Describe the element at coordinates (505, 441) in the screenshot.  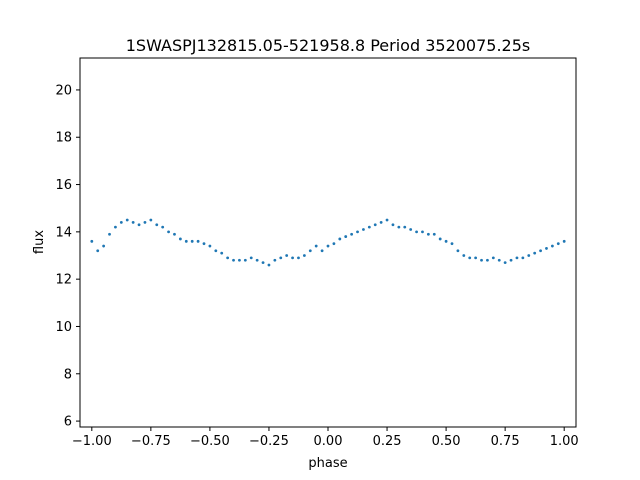
I see `x-tick-label: 0.75` at that location.